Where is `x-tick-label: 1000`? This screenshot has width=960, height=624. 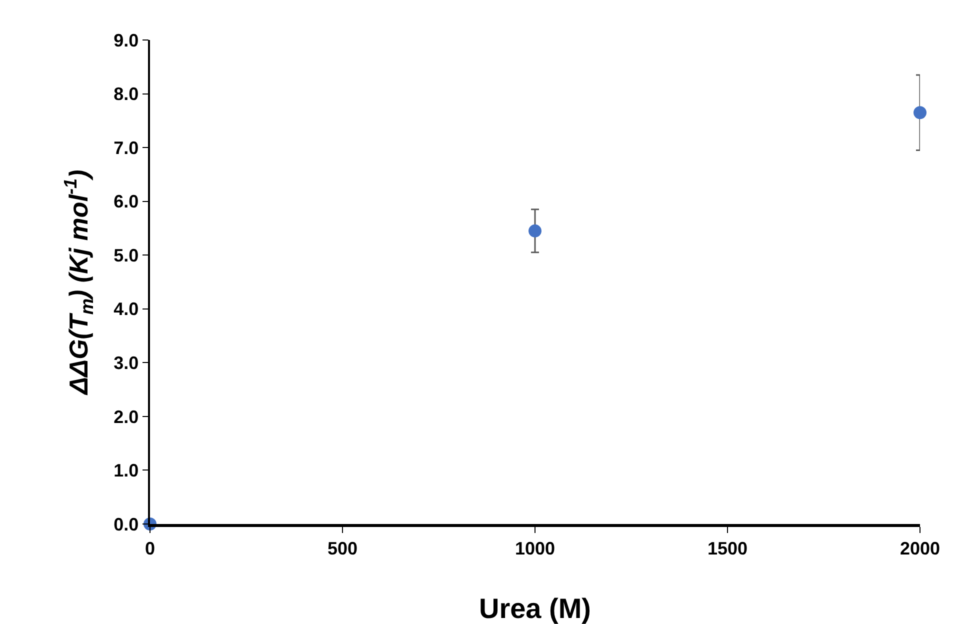
x-tick-label: 1000 is located at coordinates (535, 548).